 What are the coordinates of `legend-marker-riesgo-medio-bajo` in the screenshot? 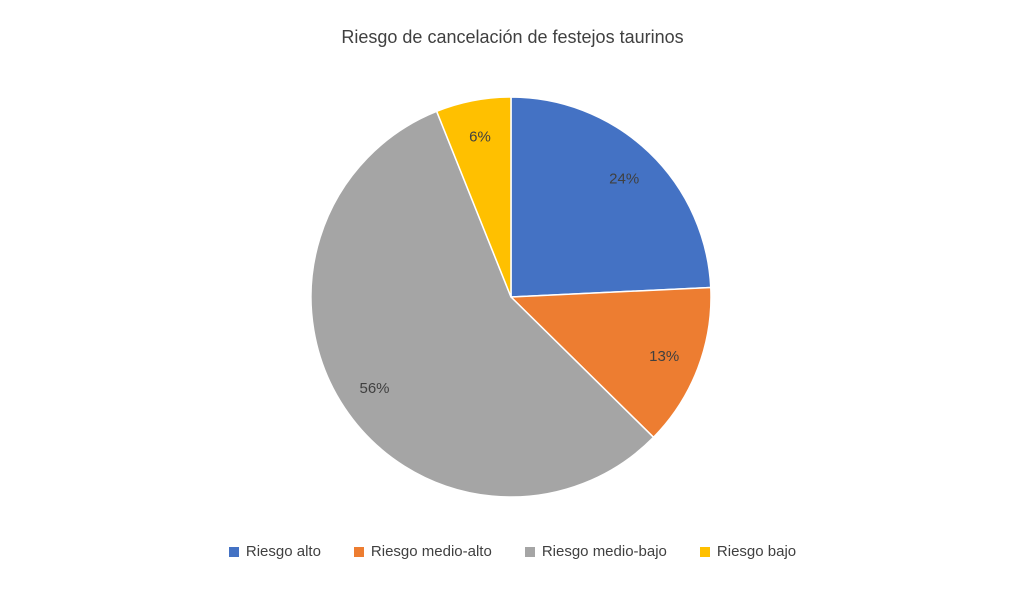 It's located at (529, 551).